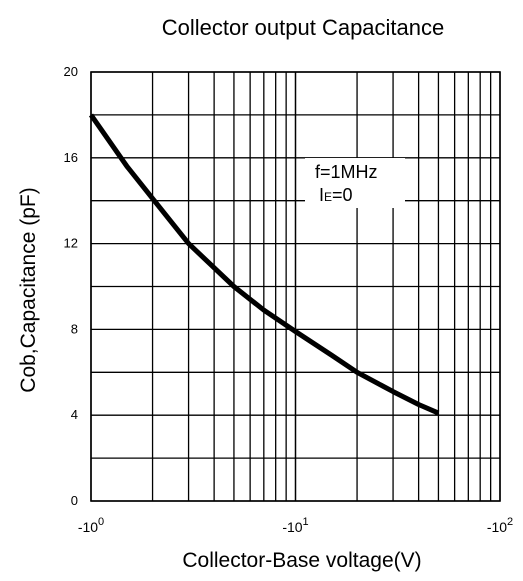 Image resolution: width=523 pixels, height=581 pixels. I want to click on x-tick-label: -101, so click(295, 525).